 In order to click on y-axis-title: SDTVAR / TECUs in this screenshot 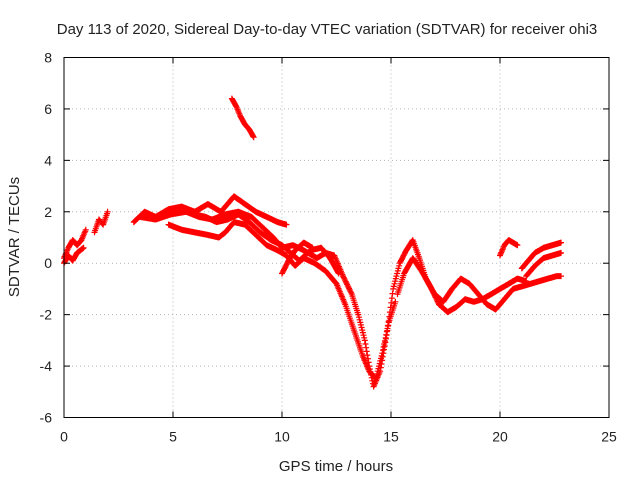, I will do `click(14, 237)`.